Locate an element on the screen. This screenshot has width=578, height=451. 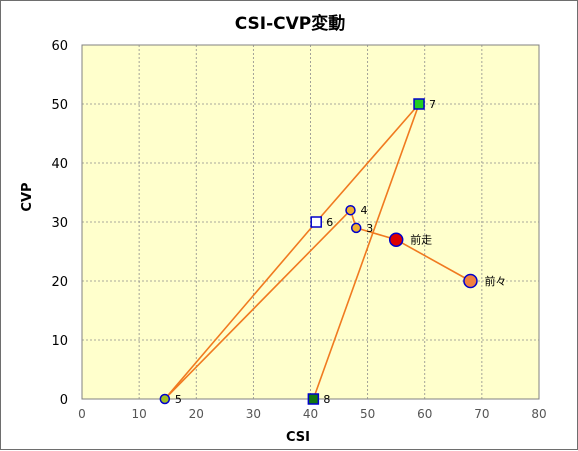
y-tick-label: 50 is located at coordinates (59, 105).